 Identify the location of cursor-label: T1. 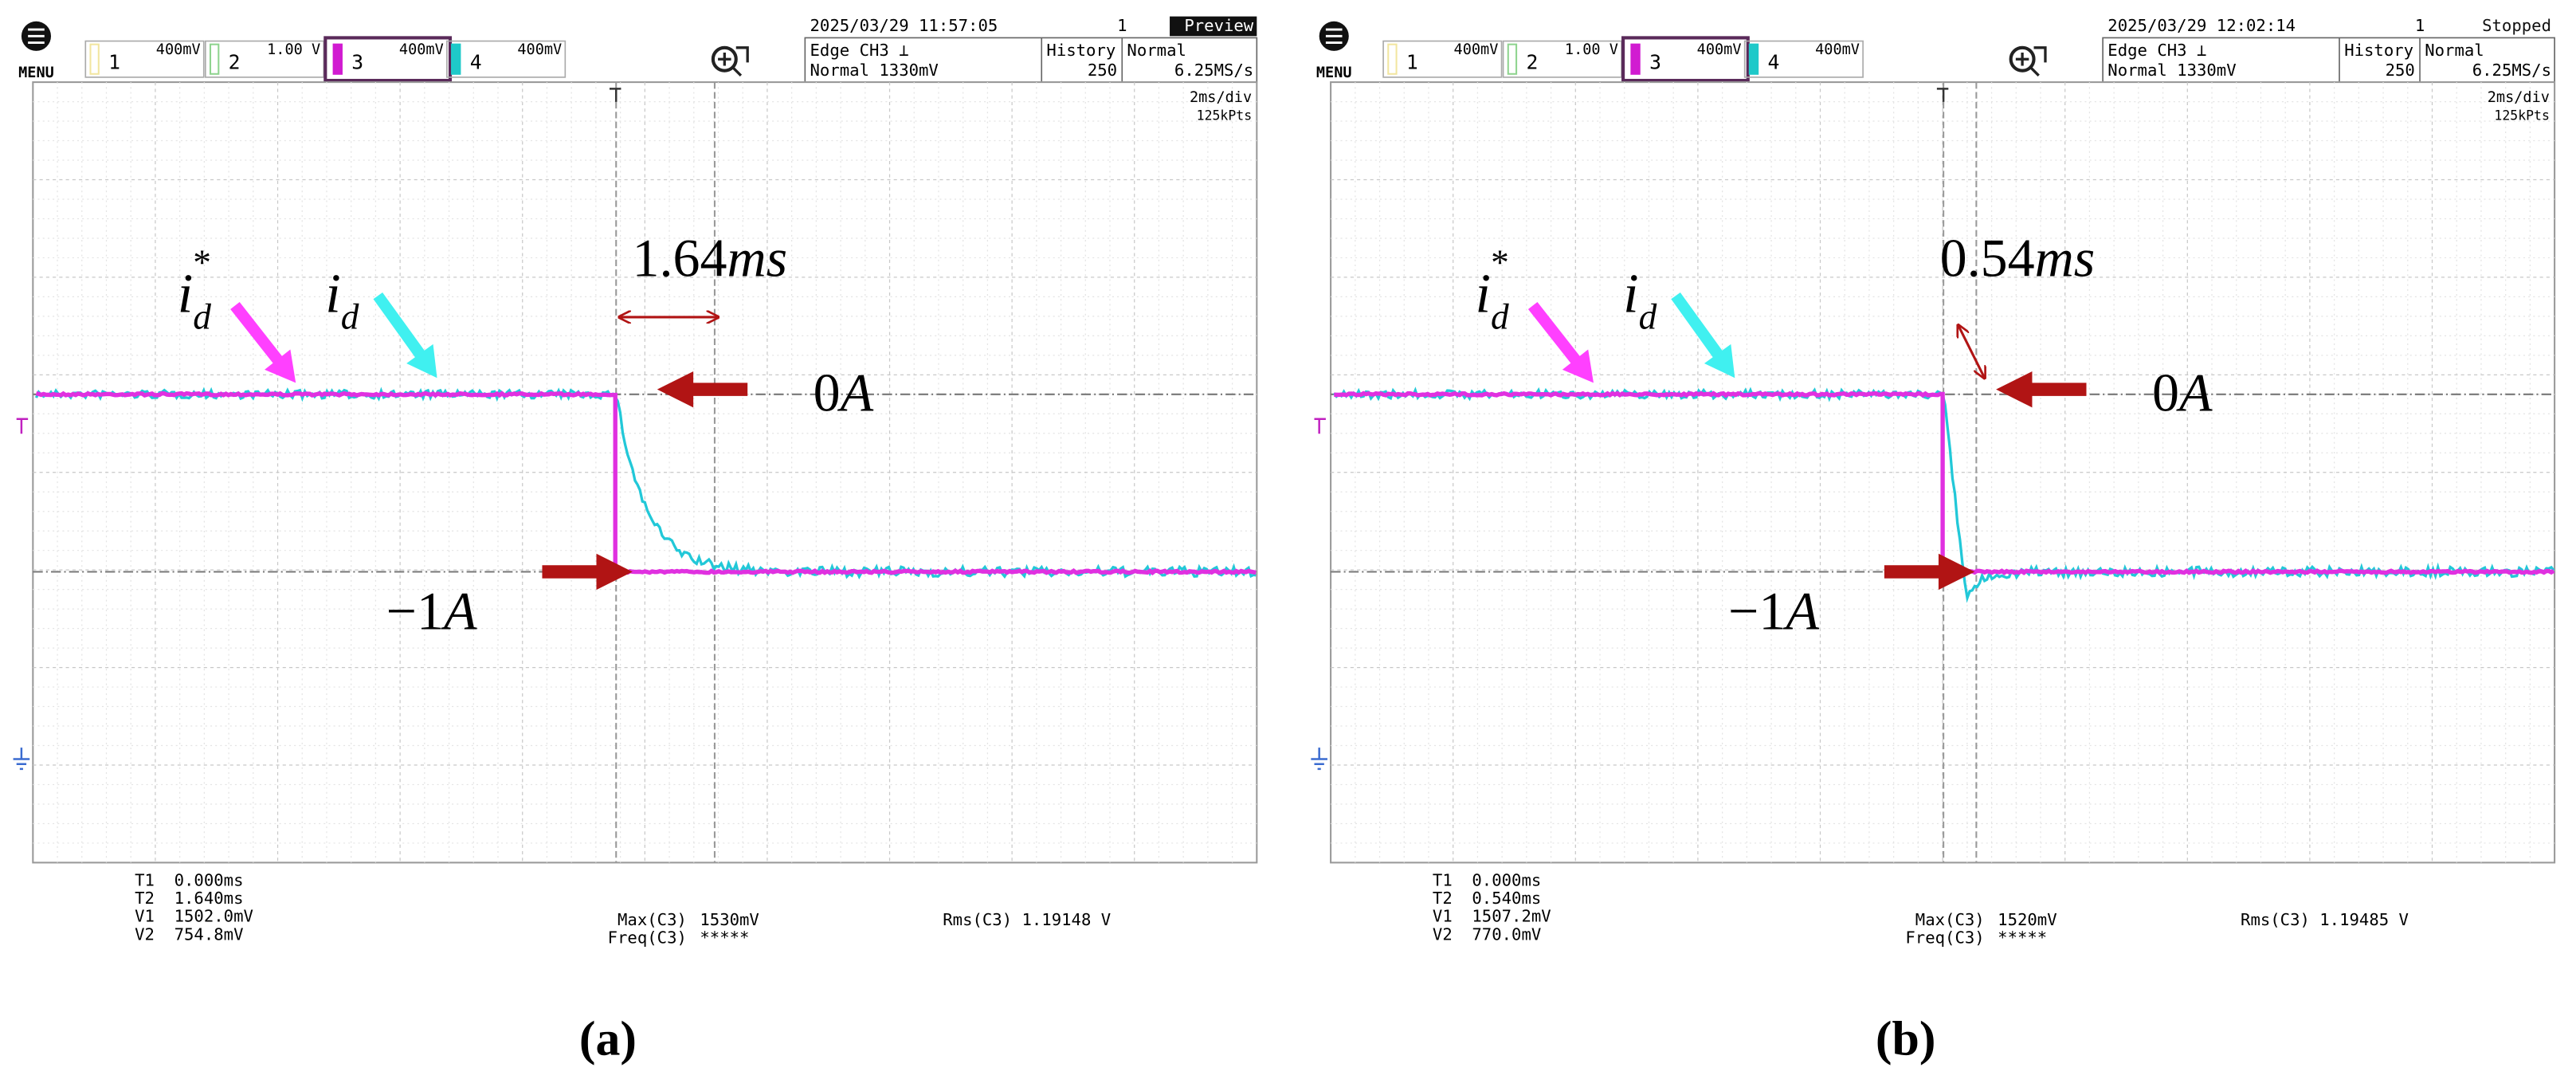
(145, 879).